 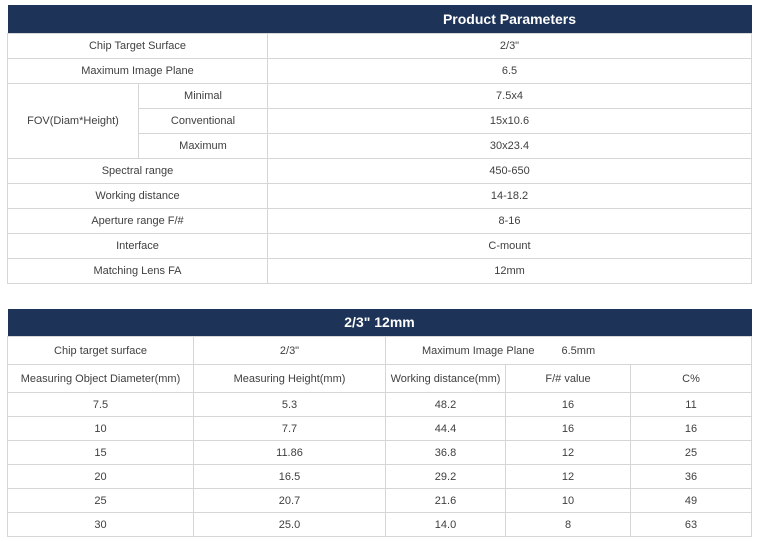 What do you see at coordinates (137, 220) in the screenshot?
I see `param-label-aperture-range: Aperture range F/#` at bounding box center [137, 220].